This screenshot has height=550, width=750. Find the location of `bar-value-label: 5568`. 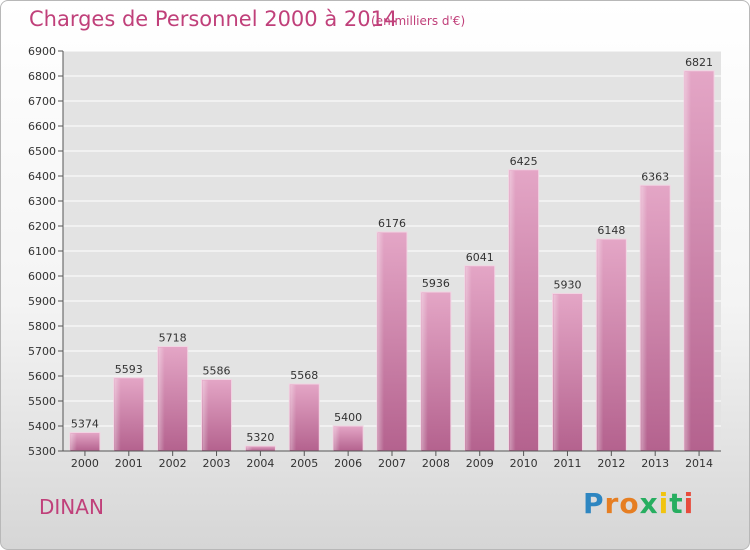

bar-value-label: 5568 is located at coordinates (304, 375).